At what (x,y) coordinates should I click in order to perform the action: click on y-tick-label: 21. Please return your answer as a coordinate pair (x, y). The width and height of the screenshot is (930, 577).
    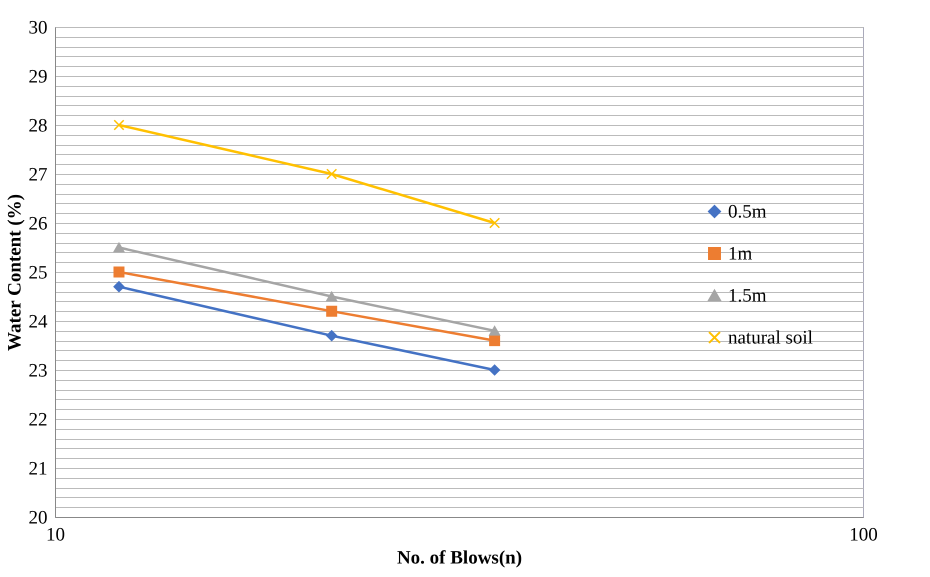
    Looking at the image, I should click on (38, 469).